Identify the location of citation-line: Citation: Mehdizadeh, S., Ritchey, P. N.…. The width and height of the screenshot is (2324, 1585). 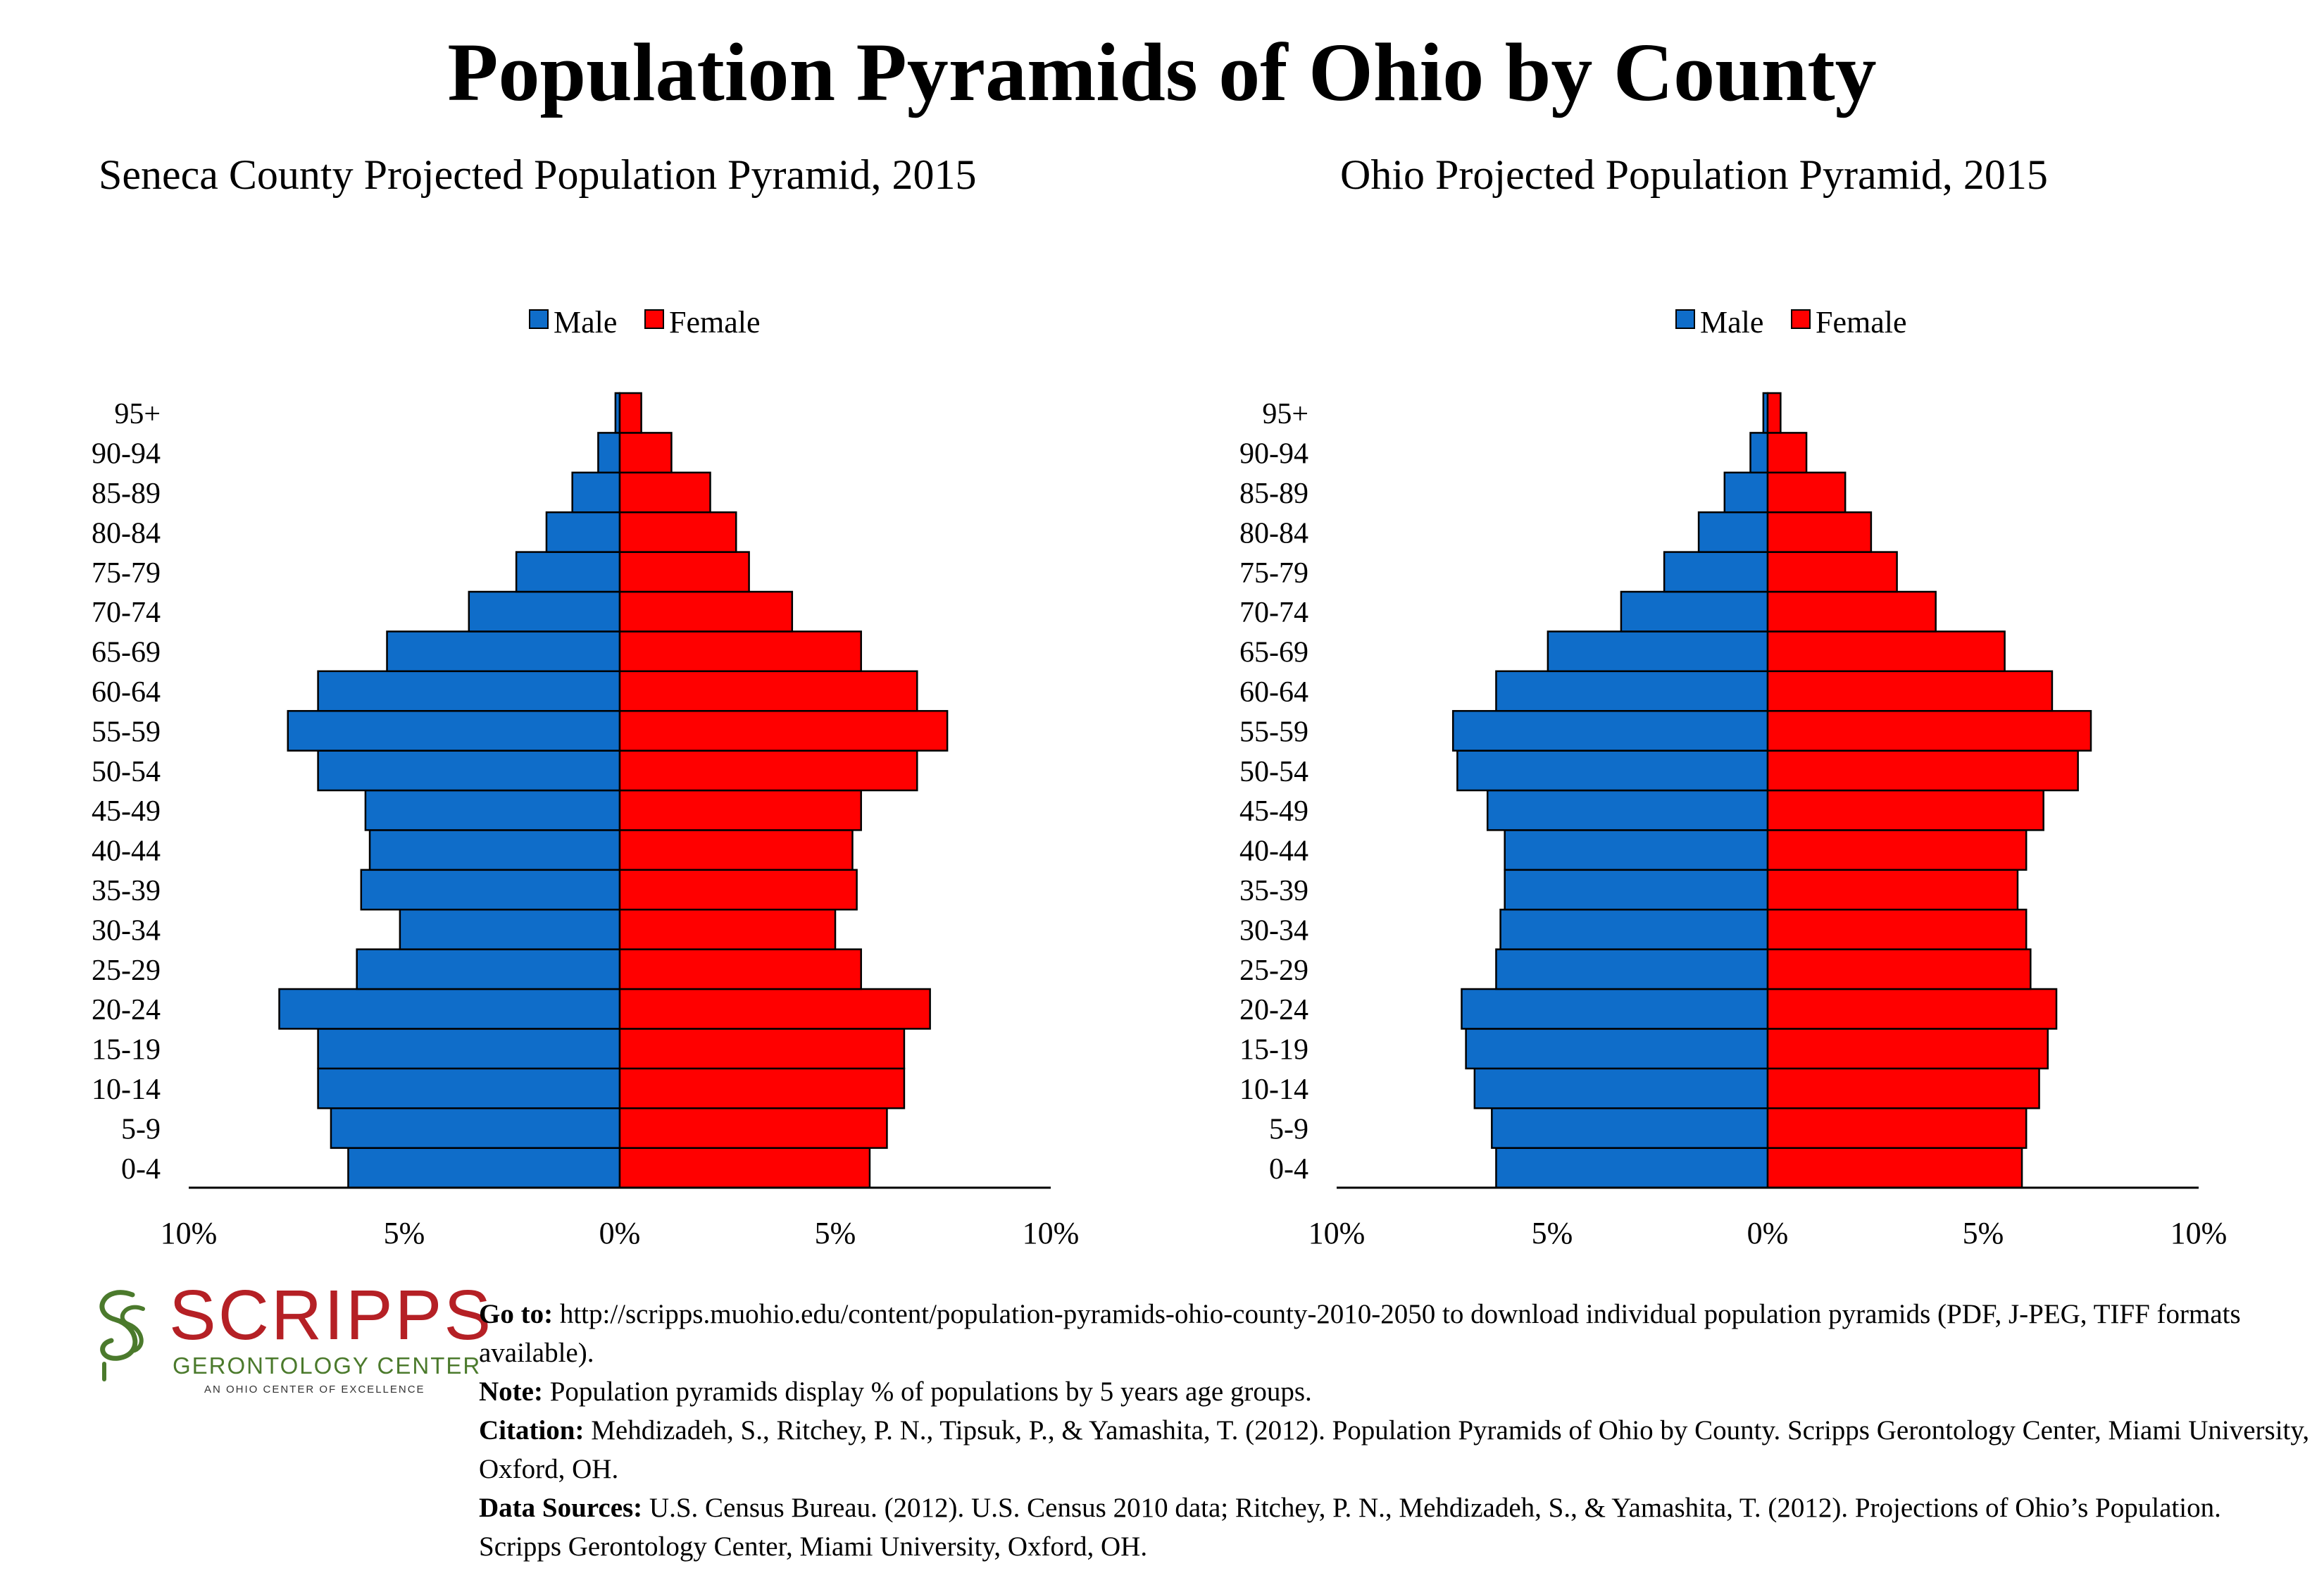
(1394, 1449).